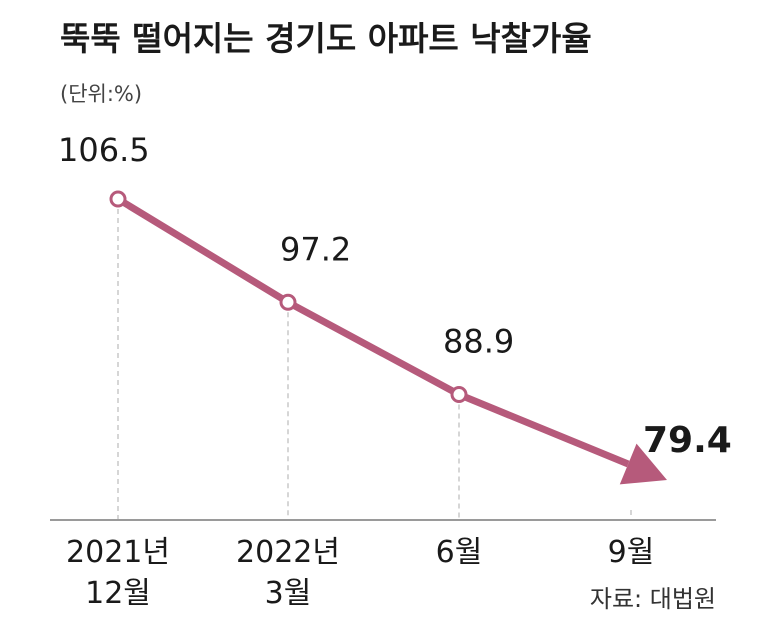 The width and height of the screenshot is (773, 638). What do you see at coordinates (631, 552) in the screenshot?
I see `x-tick-label: 9월` at bounding box center [631, 552].